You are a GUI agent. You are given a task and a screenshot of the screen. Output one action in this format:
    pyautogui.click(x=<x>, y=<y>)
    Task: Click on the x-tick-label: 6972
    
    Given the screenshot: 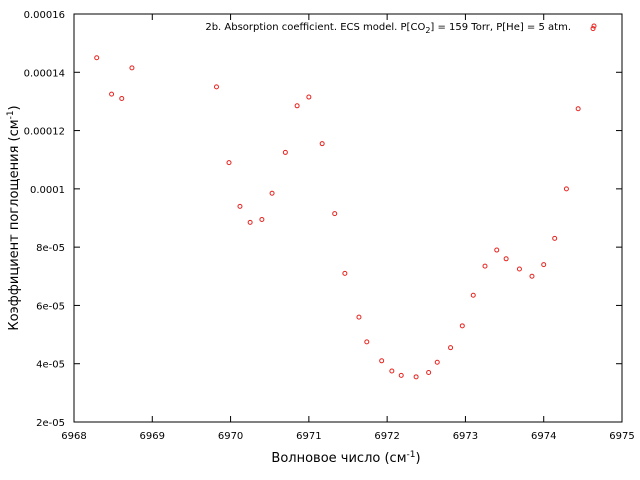 What is the action you would take?
    pyautogui.click(x=386, y=436)
    